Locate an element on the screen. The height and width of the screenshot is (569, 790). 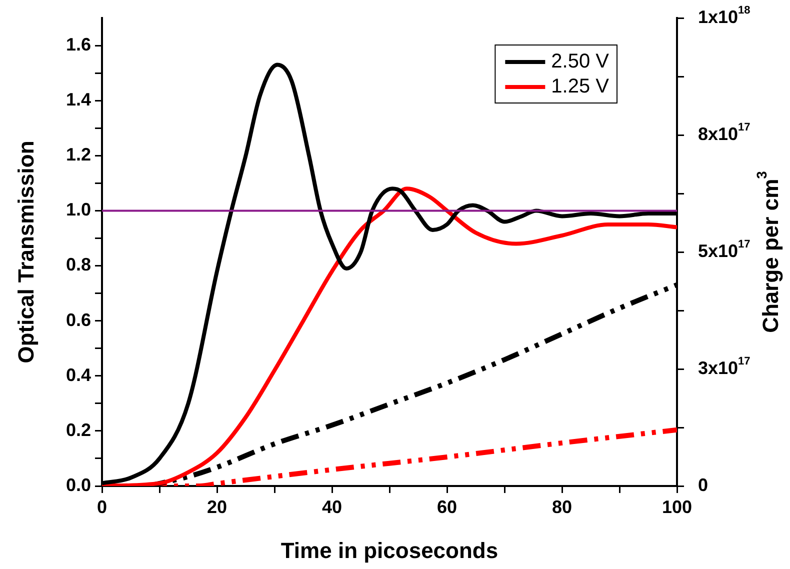
y-tick-label: 0.6 is located at coordinates (78, 320).